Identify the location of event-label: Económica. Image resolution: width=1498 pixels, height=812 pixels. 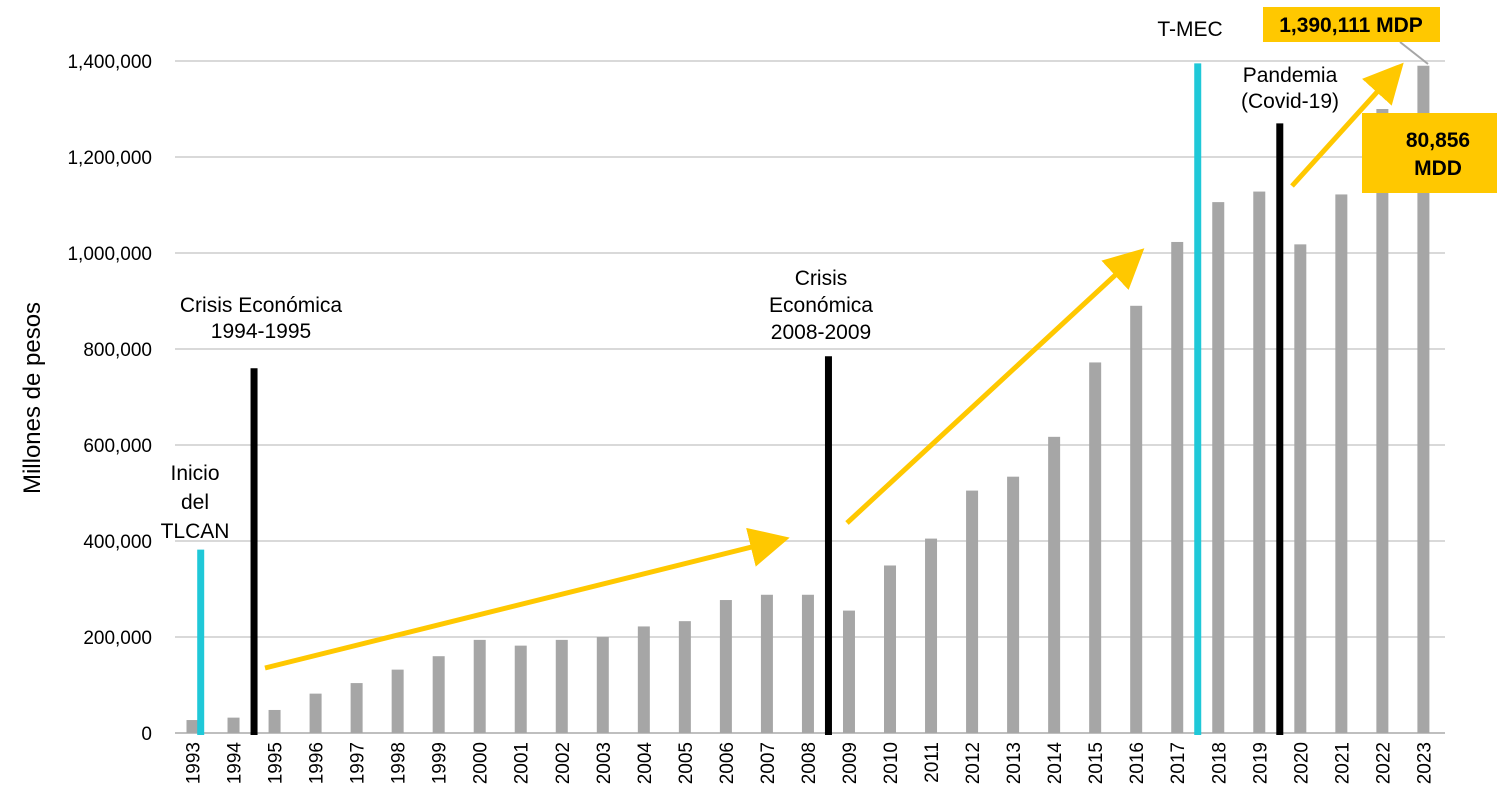
(821, 305).